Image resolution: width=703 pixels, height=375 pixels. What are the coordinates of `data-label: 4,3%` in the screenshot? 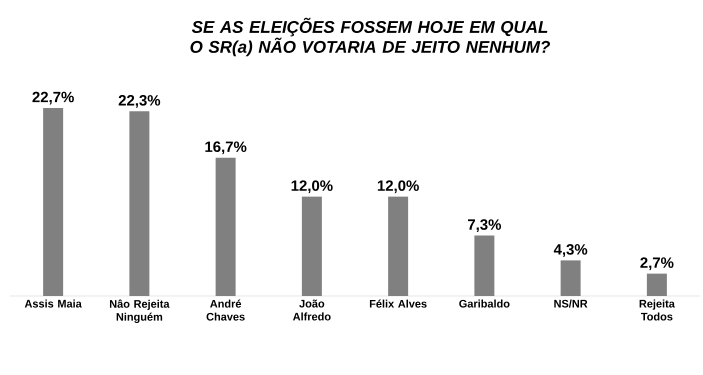 It's located at (571, 250).